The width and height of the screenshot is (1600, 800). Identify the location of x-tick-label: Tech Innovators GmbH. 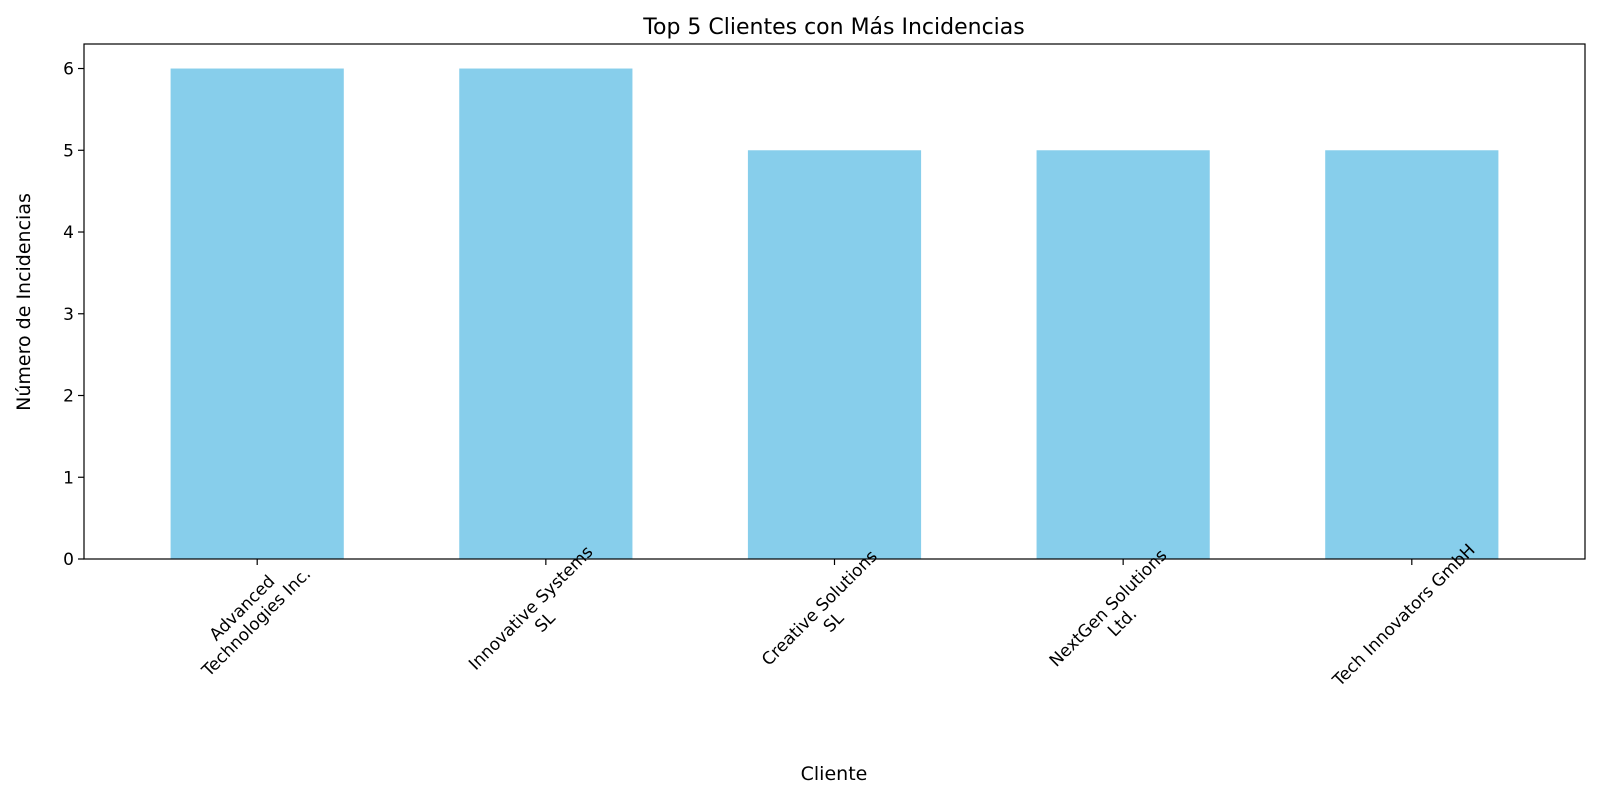
(1403, 615).